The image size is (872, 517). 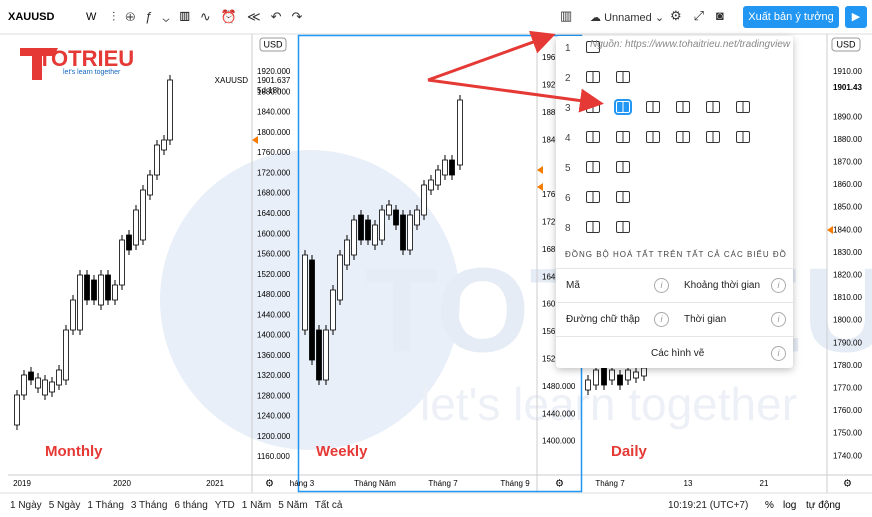 What do you see at coordinates (627, 18) in the screenshot?
I see `layout-name-wrap: ☁ Unnamed ⌄` at bounding box center [627, 18].